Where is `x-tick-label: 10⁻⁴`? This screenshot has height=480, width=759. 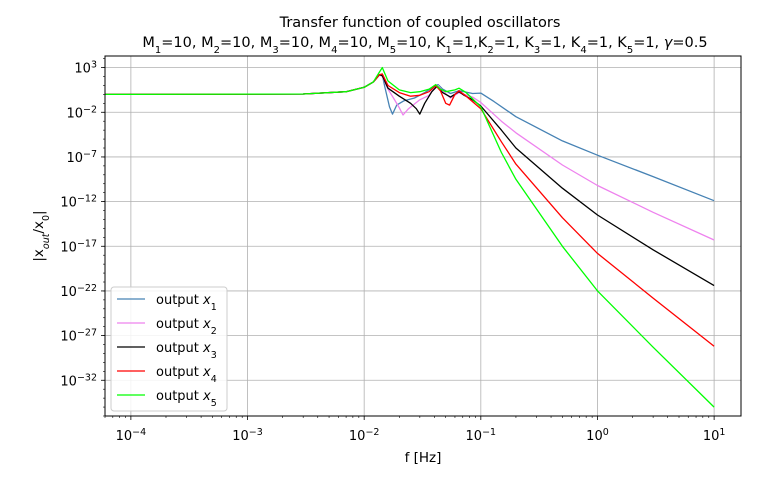 x-tick-label: 10⁻⁴ is located at coordinates (131, 436).